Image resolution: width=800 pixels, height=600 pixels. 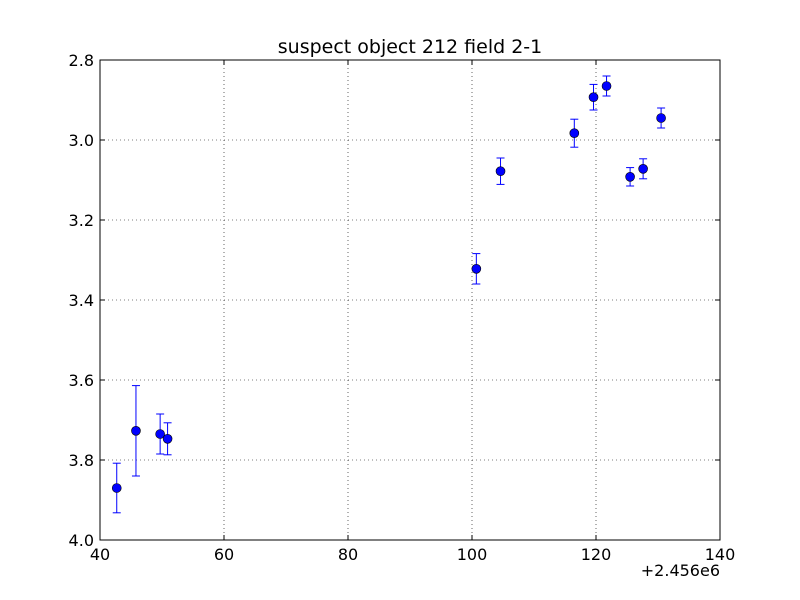 What do you see at coordinates (81, 140) in the screenshot?
I see `y-tick-label: 3.0` at bounding box center [81, 140].